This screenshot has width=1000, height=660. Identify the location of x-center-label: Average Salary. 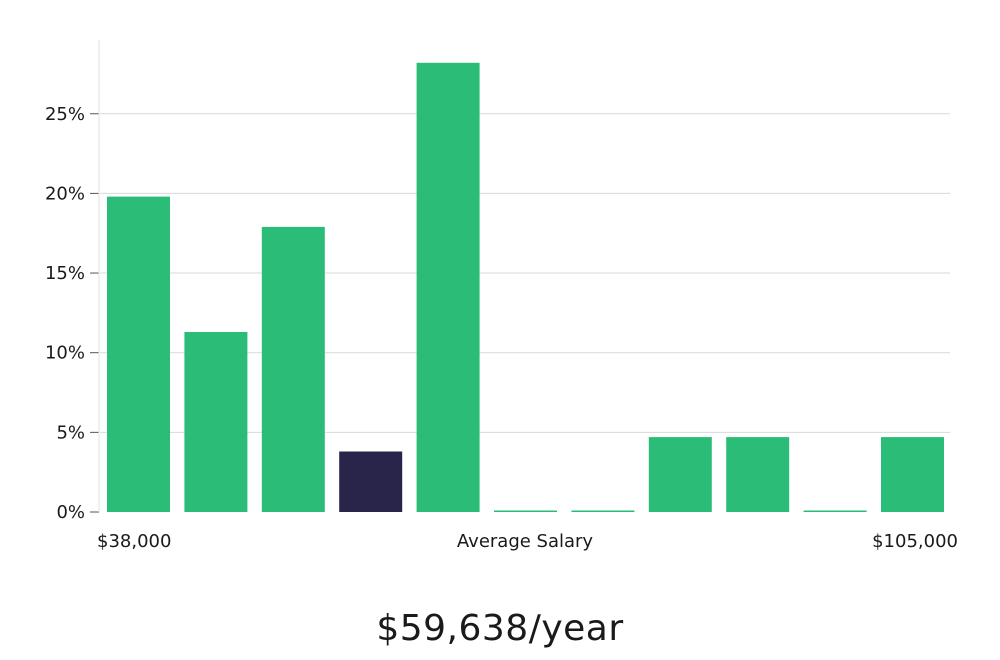
(525, 541).